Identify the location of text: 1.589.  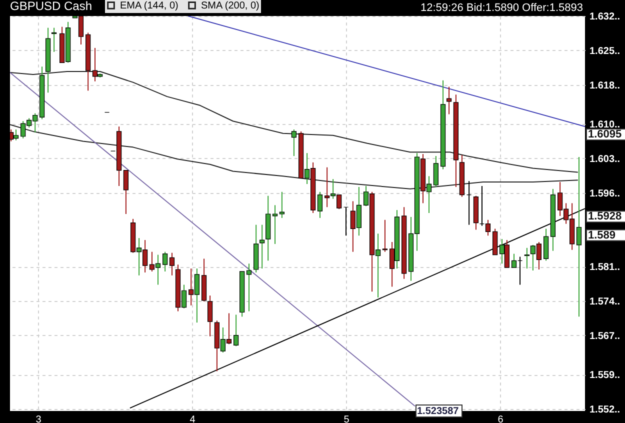
(602, 235).